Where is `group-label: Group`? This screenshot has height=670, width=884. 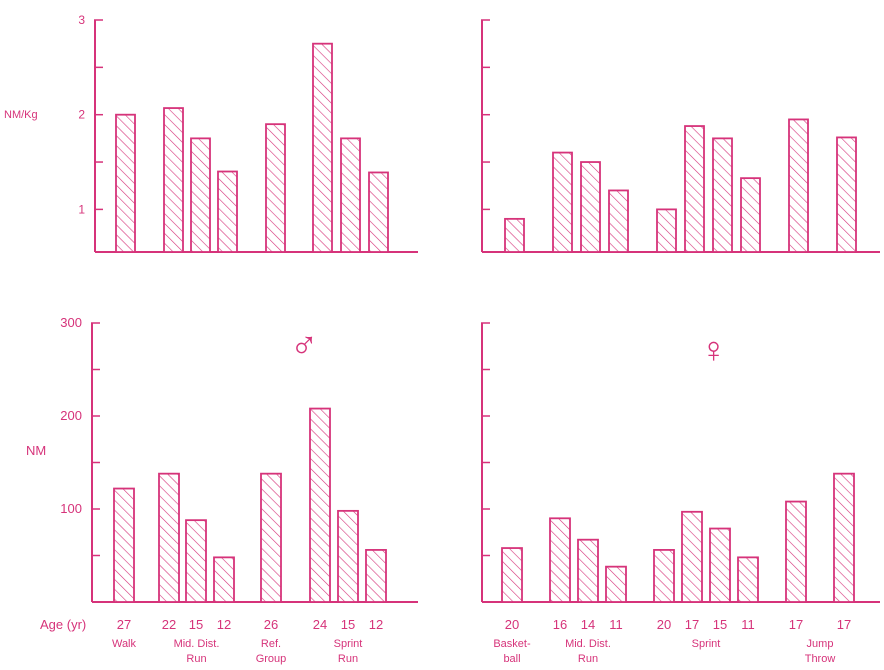
group-label: Group is located at coordinates (271, 659).